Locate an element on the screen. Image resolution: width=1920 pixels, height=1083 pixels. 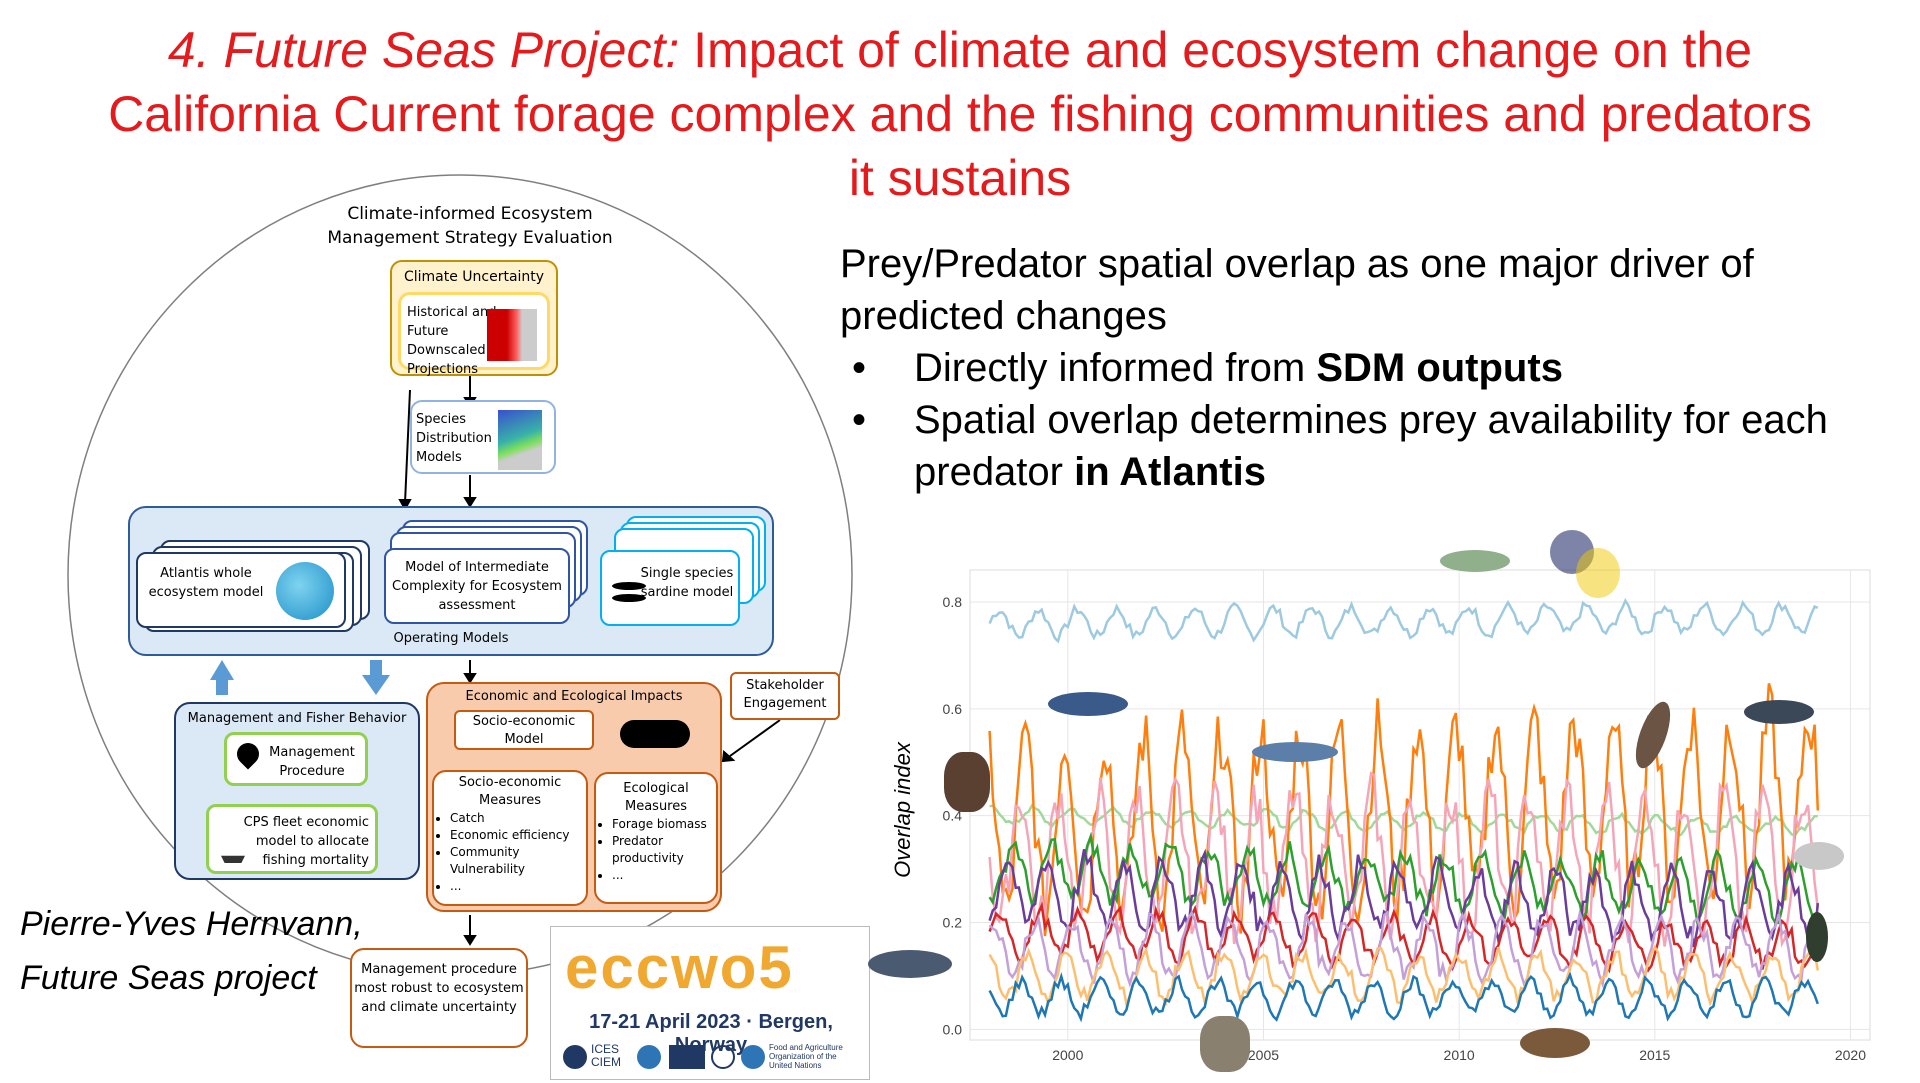
y-axis-ticks: 0.0 0.2 0.4 0.6 0.8 is located at coordinates (953, 815).